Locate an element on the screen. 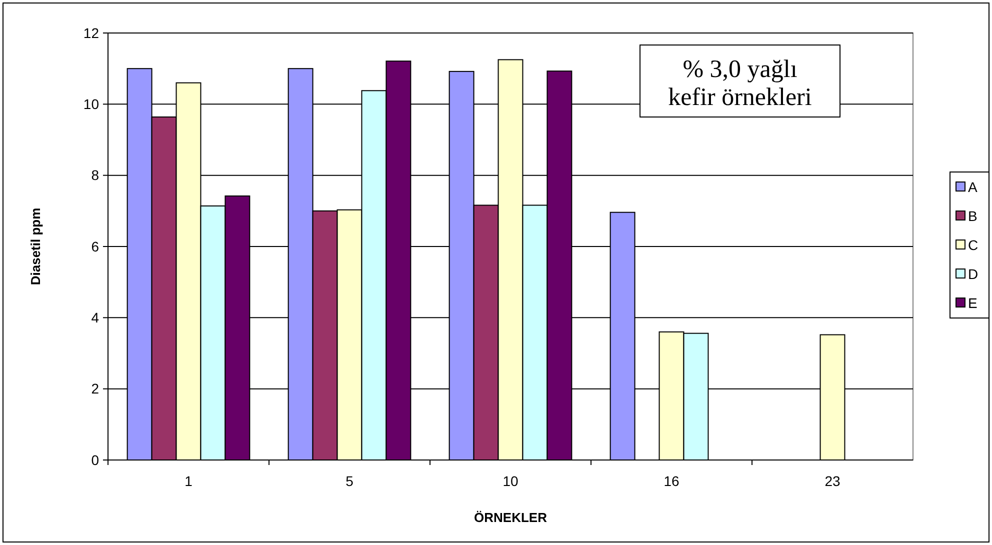 The height and width of the screenshot is (545, 992). legend-label: A is located at coordinates (973, 186).